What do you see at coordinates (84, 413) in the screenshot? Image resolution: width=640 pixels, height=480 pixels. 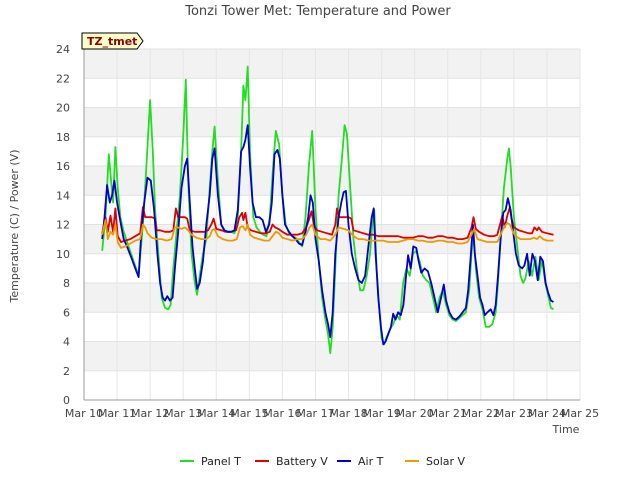 I see `x-tick-label: Mar 10` at bounding box center [84, 413].